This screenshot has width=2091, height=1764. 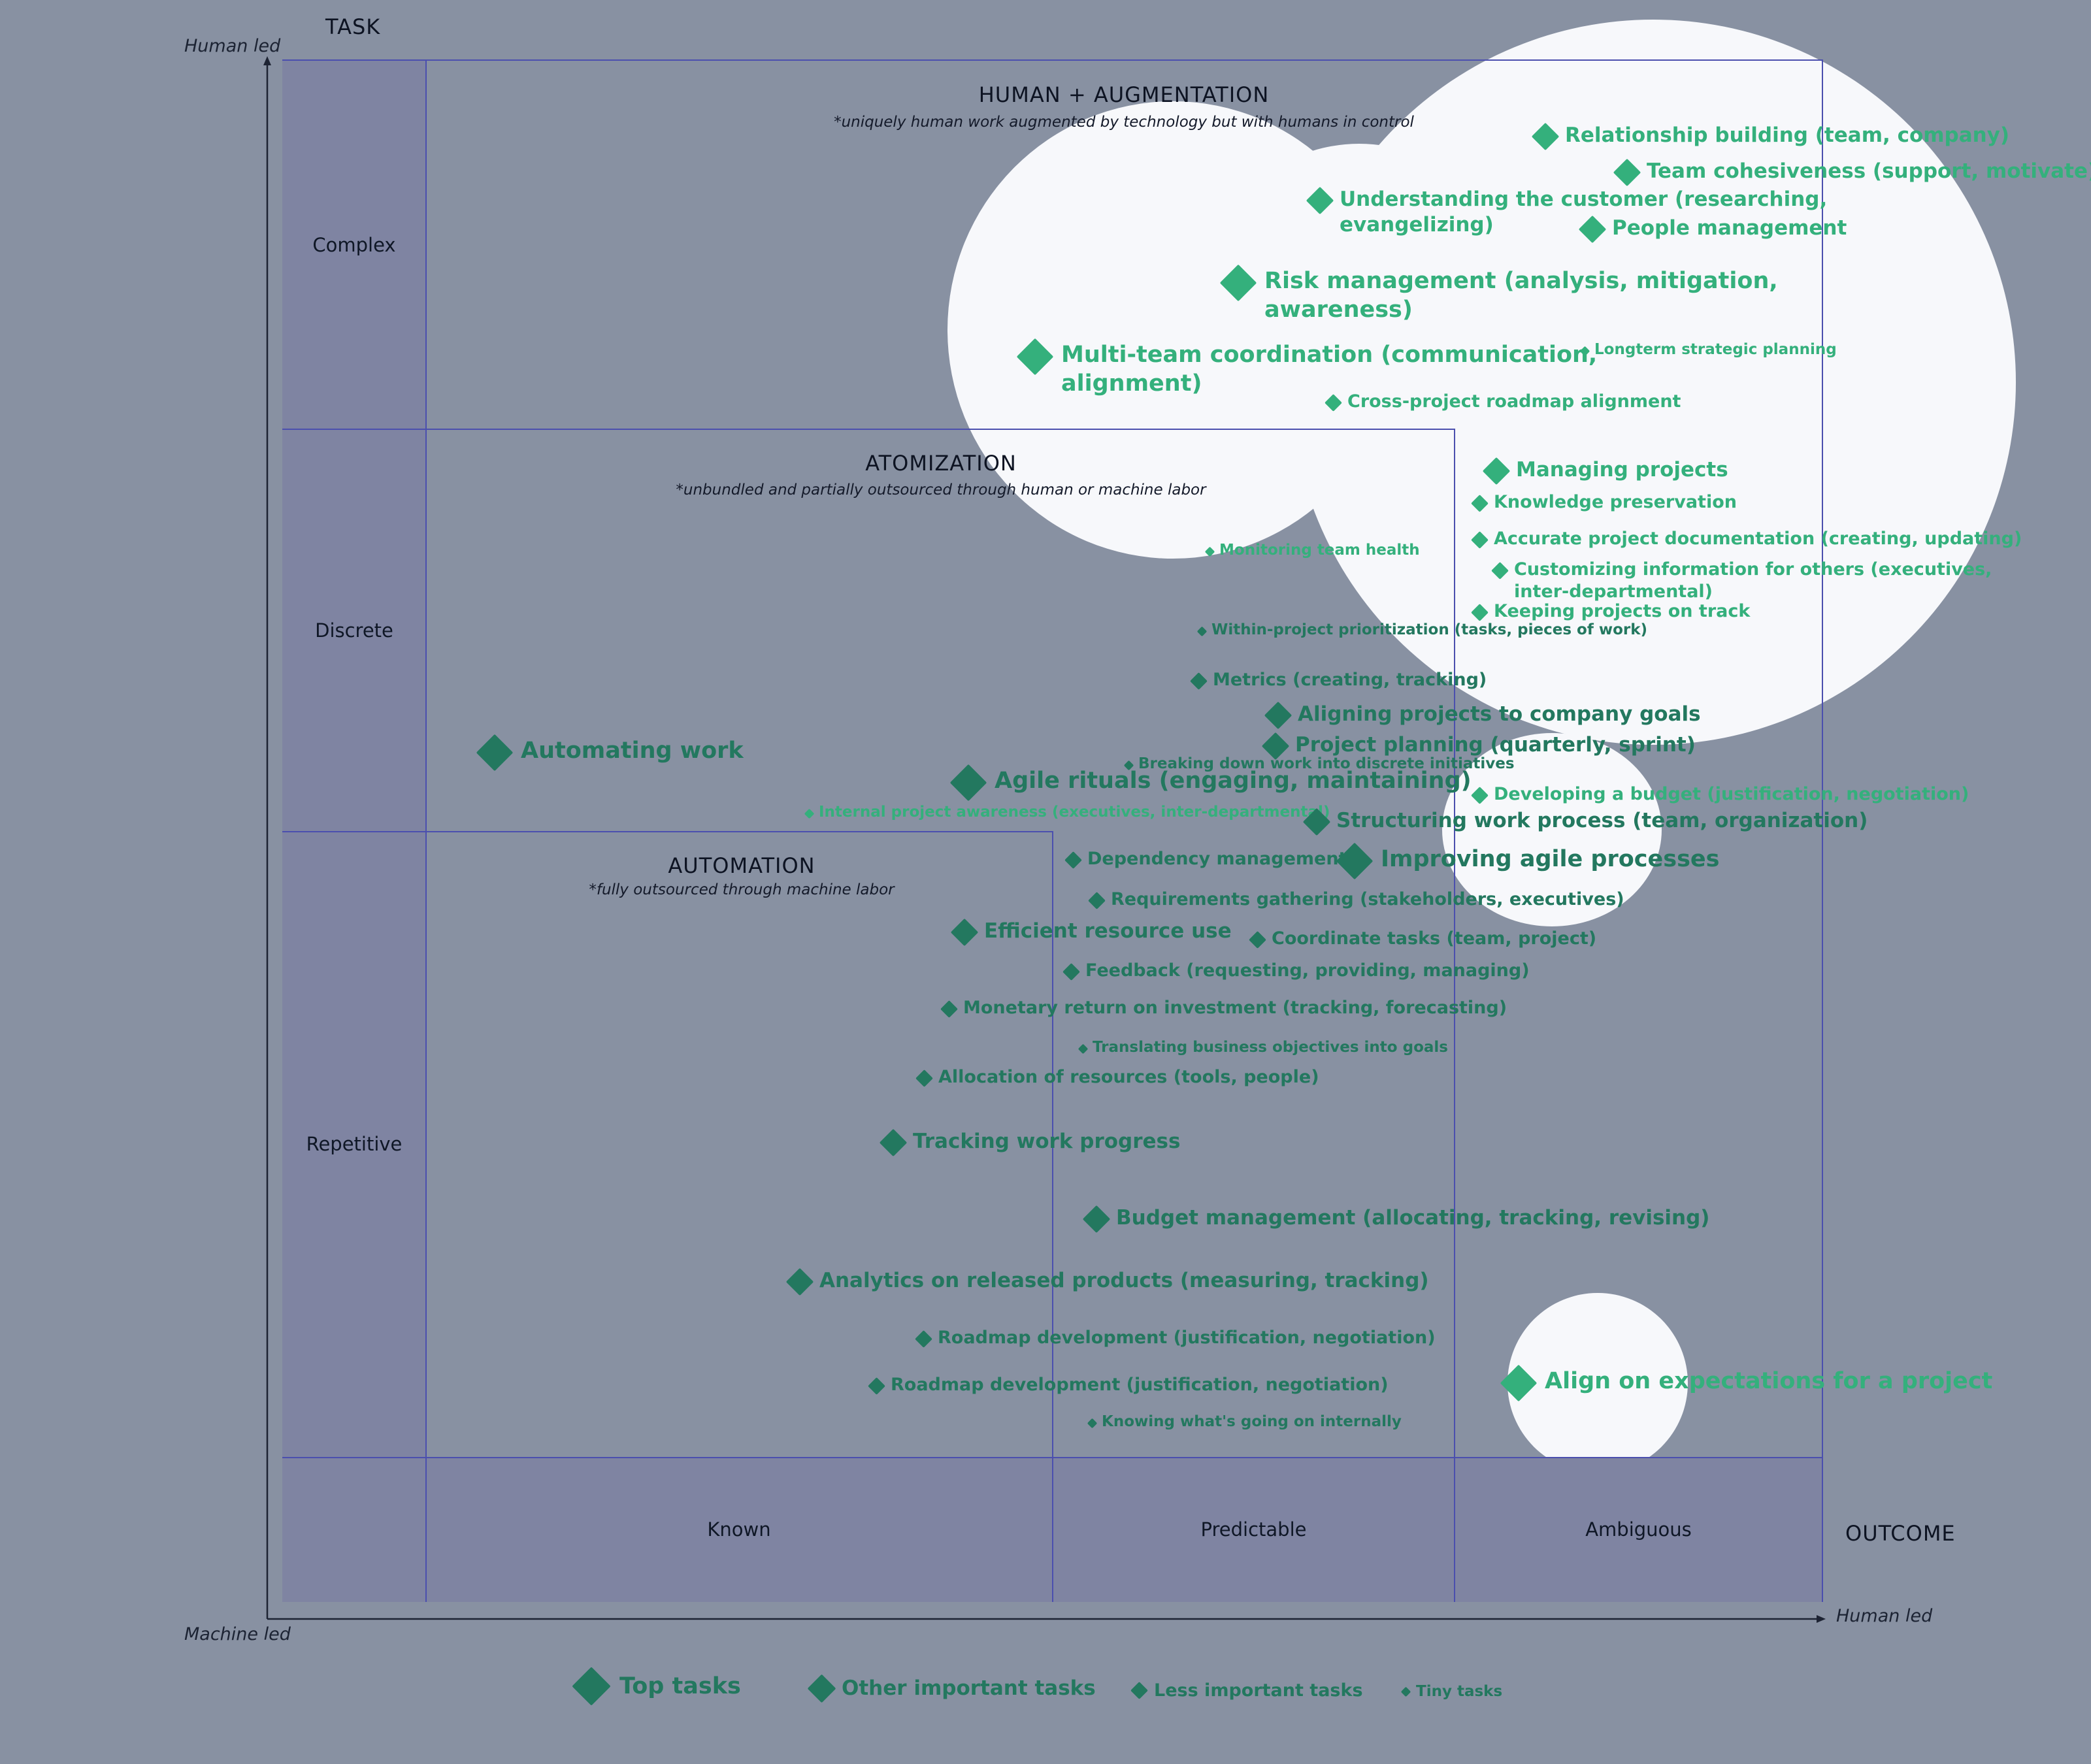 I want to click on task-label: Agile rituals (engaging, maintaining), so click(x=1233, y=781).